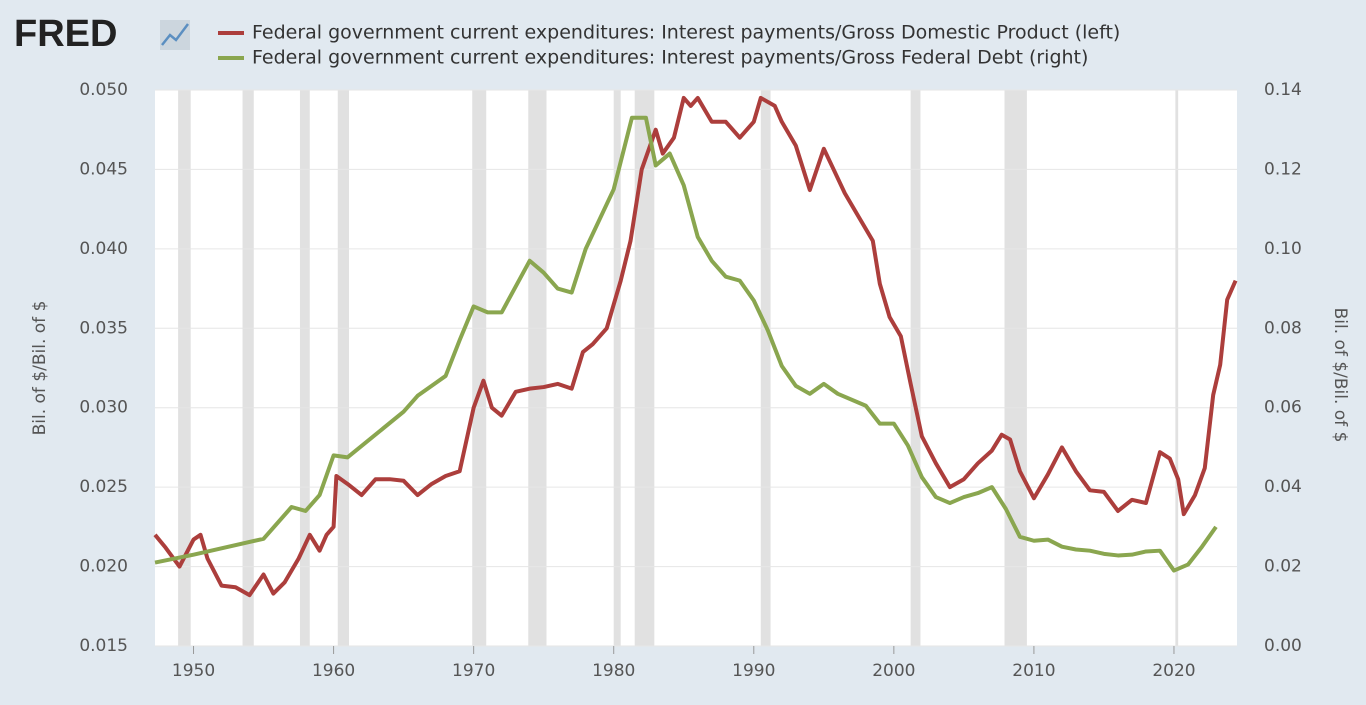  I want to click on x-tick-label: 2020, so click(1173, 671).